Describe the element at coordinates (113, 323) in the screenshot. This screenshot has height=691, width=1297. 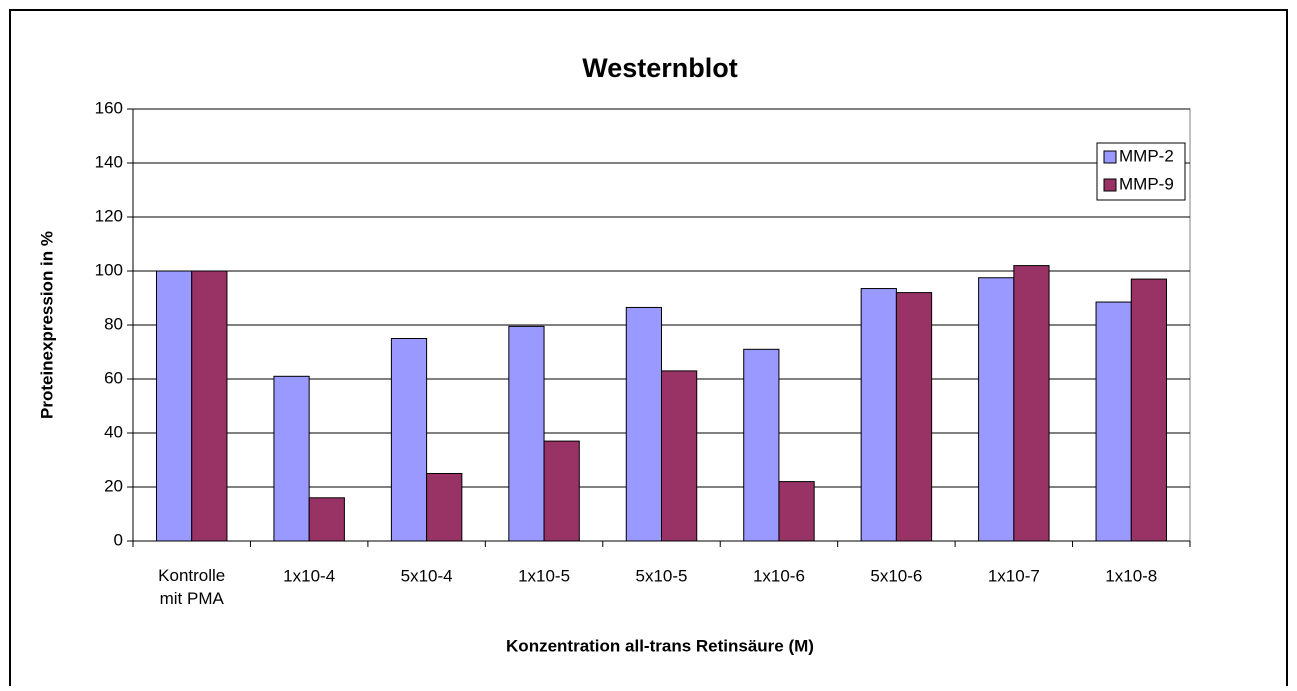
I see `y-tick-label: 80` at that location.